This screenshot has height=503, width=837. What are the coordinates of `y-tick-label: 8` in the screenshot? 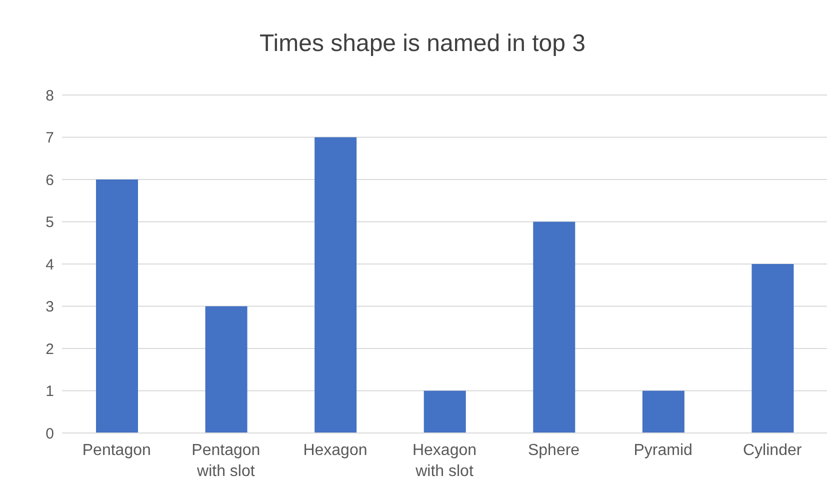 It's located at (50, 95).